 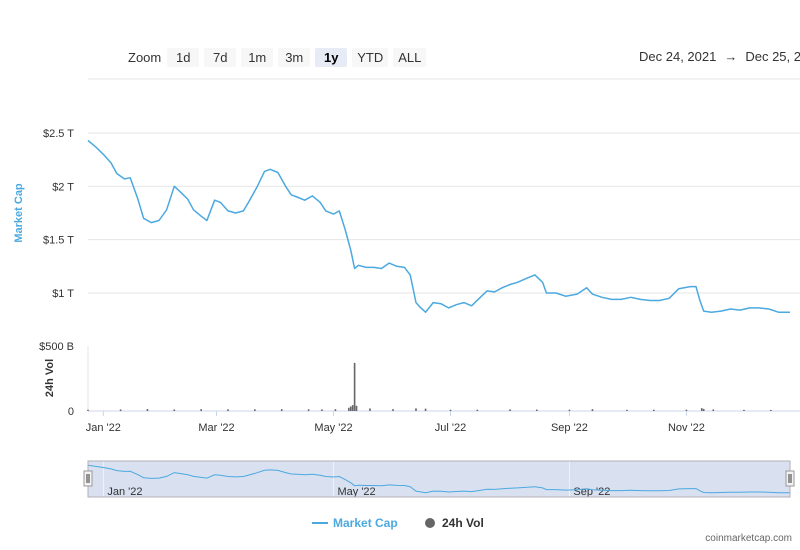 I want to click on legend-label: 24h Vol, so click(x=463, y=523).